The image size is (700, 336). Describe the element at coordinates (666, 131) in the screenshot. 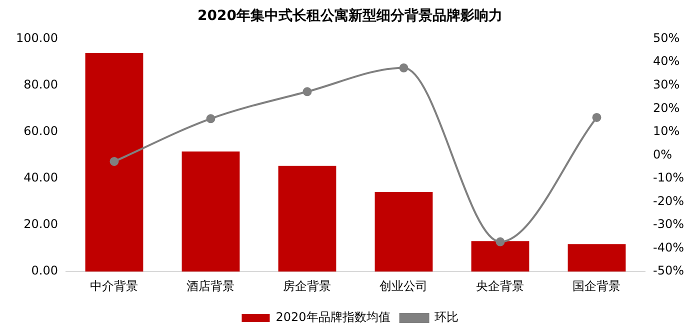

I see `y2-tick-label: 10%` at that location.